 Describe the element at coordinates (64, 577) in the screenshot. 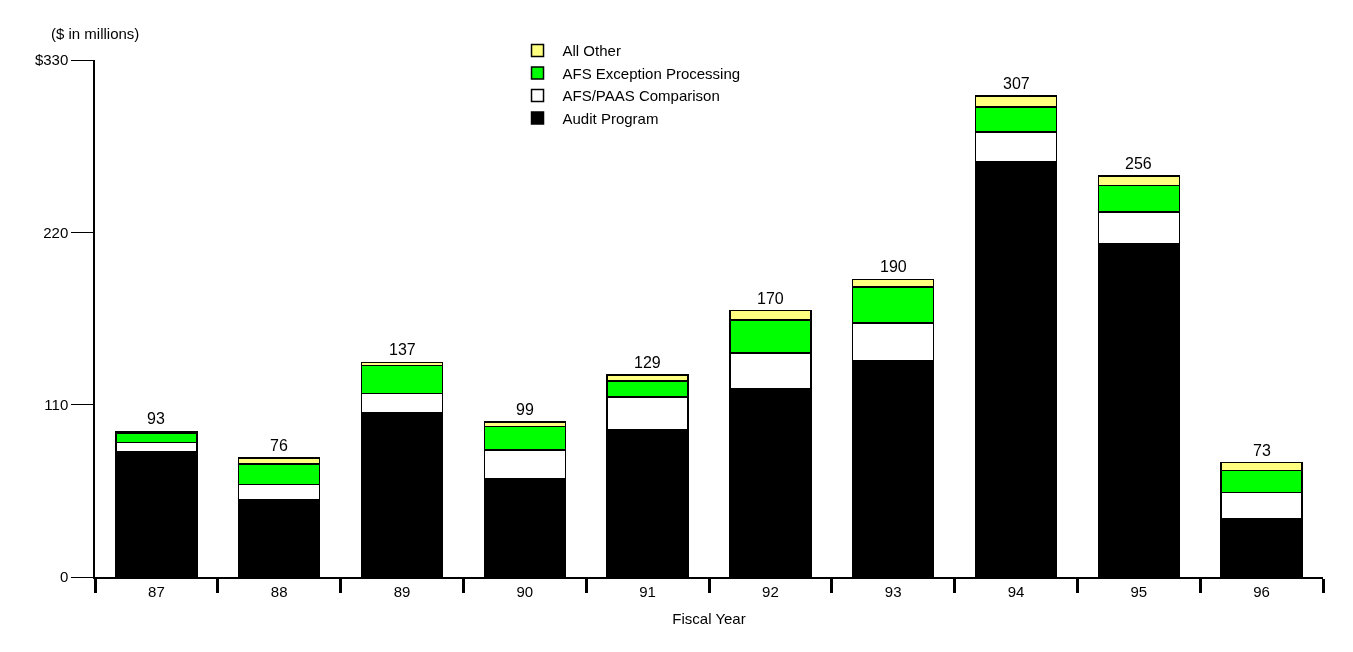

I see `y-tick-label: 0` at that location.